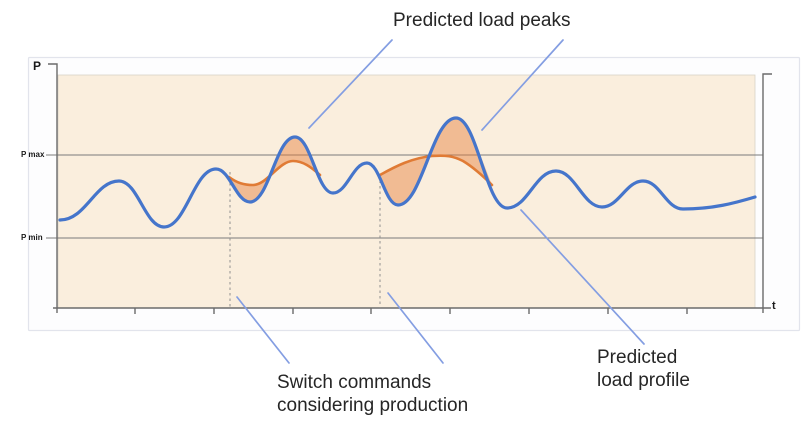 The height and width of the screenshot is (432, 809). I want to click on right-axis, so click(767, 193).